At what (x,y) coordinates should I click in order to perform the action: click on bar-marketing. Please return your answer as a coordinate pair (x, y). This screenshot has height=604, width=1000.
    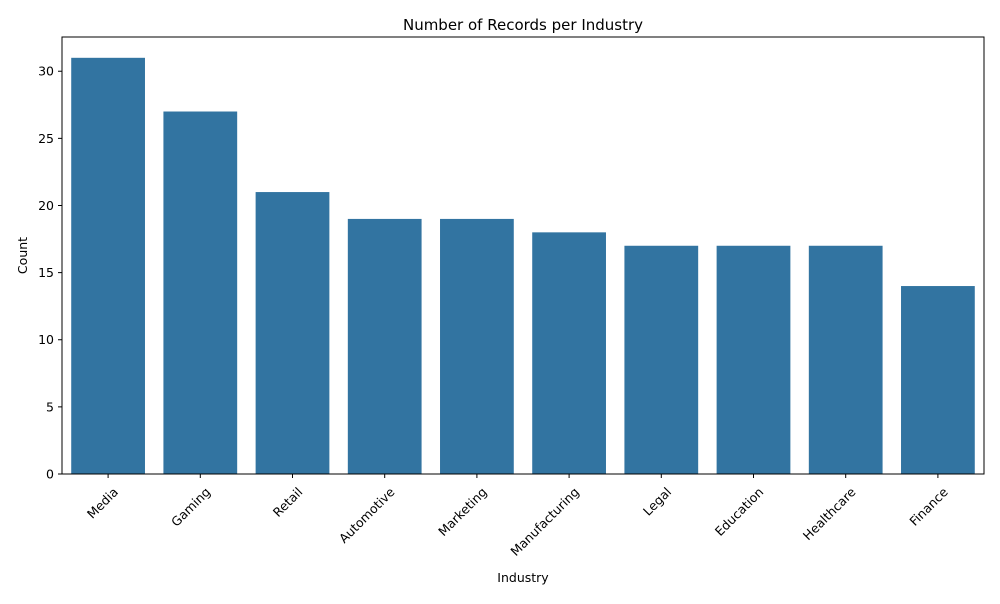
    Looking at the image, I should click on (477, 346).